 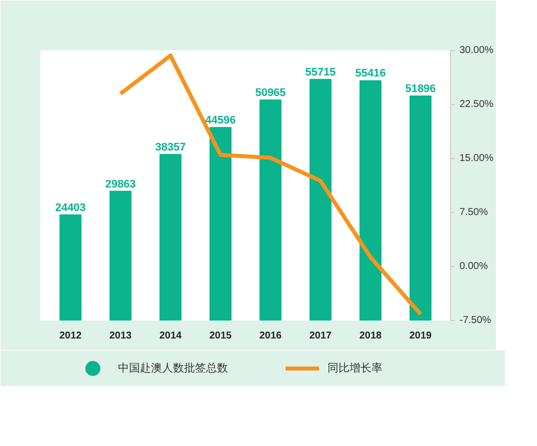 I want to click on y2-tick-label: -7.50%, so click(x=476, y=320).